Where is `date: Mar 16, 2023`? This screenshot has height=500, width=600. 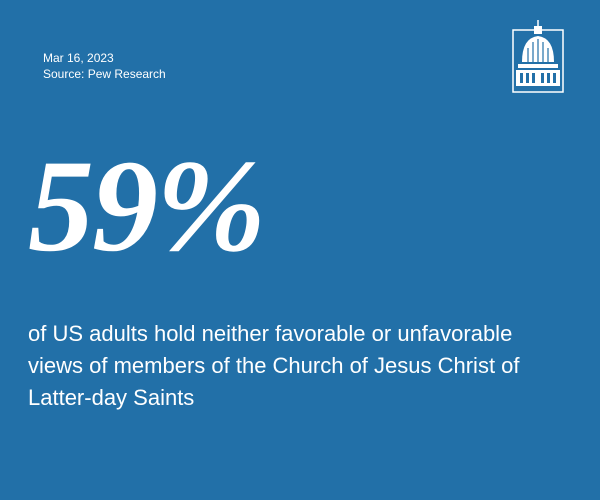
date: Mar 16, 2023 is located at coordinates (78, 58).